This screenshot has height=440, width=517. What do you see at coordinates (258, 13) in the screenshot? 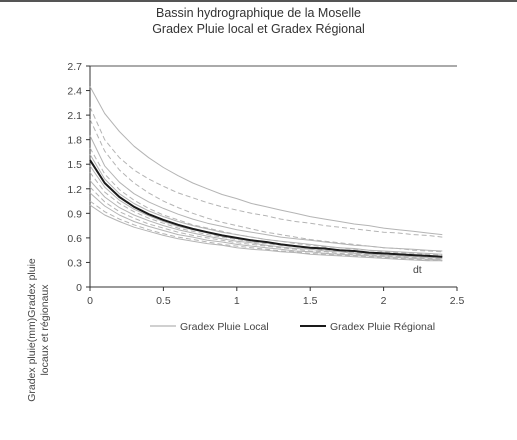
I see `chart-title: Bassin hydrographique de la Moselle` at bounding box center [258, 13].